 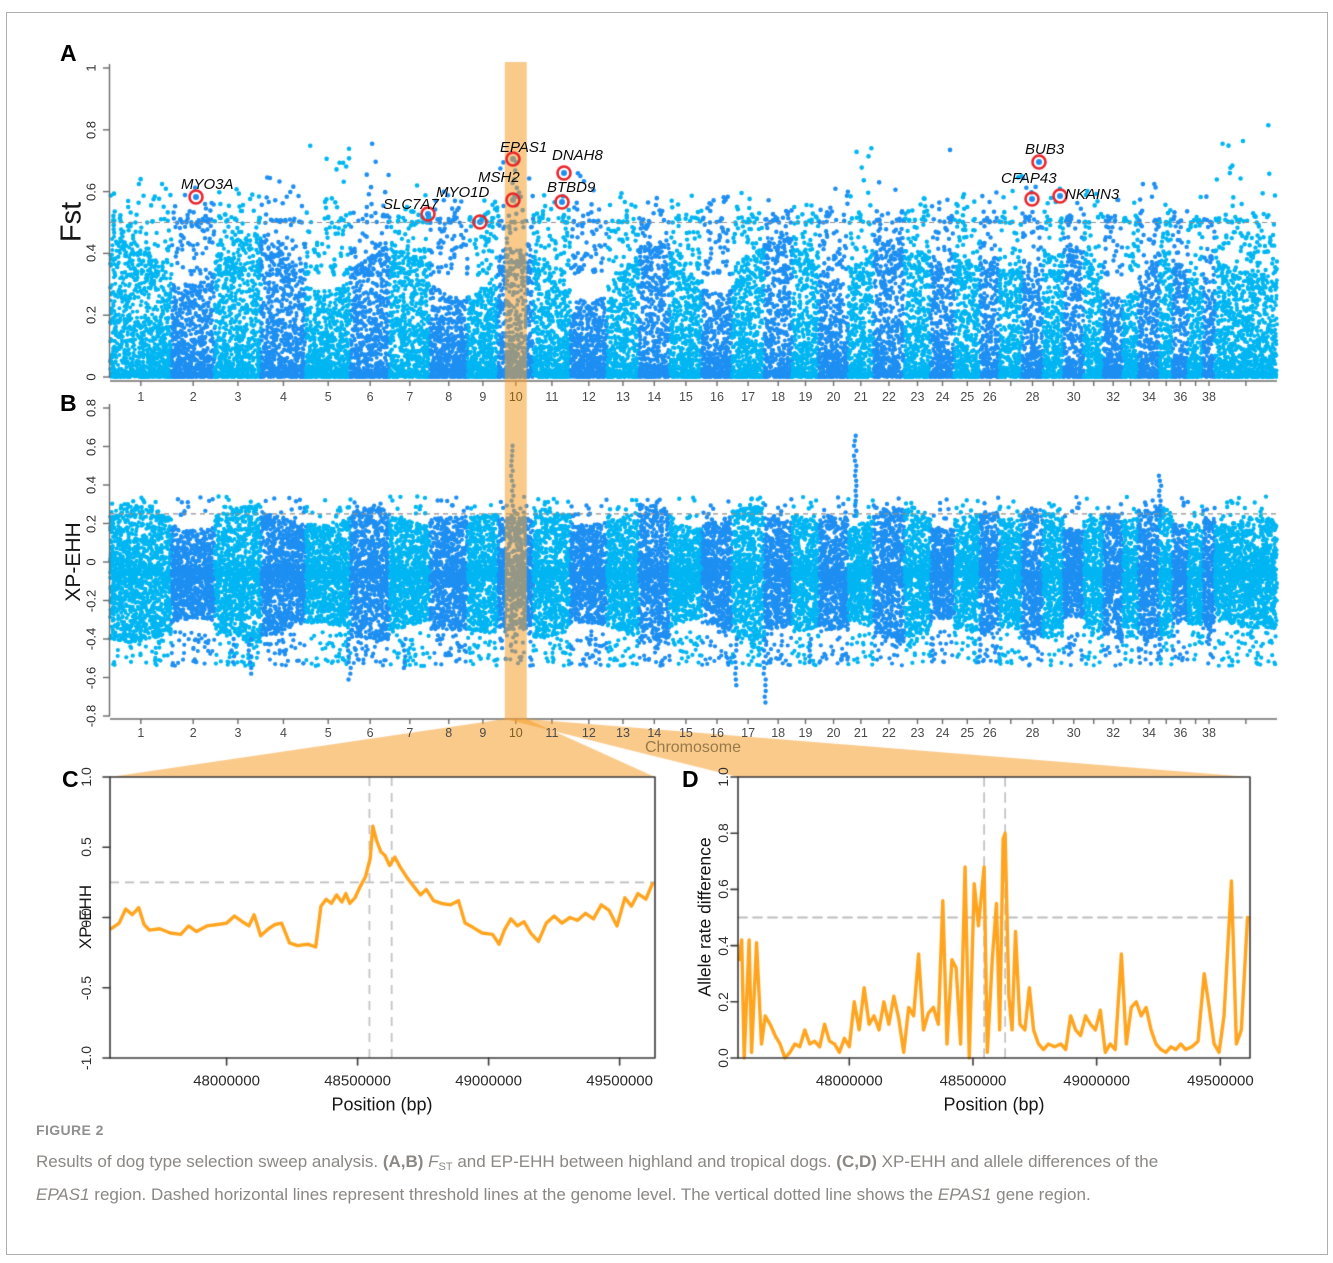 I want to click on chrom-label-a-22: 22, so click(x=888, y=397).